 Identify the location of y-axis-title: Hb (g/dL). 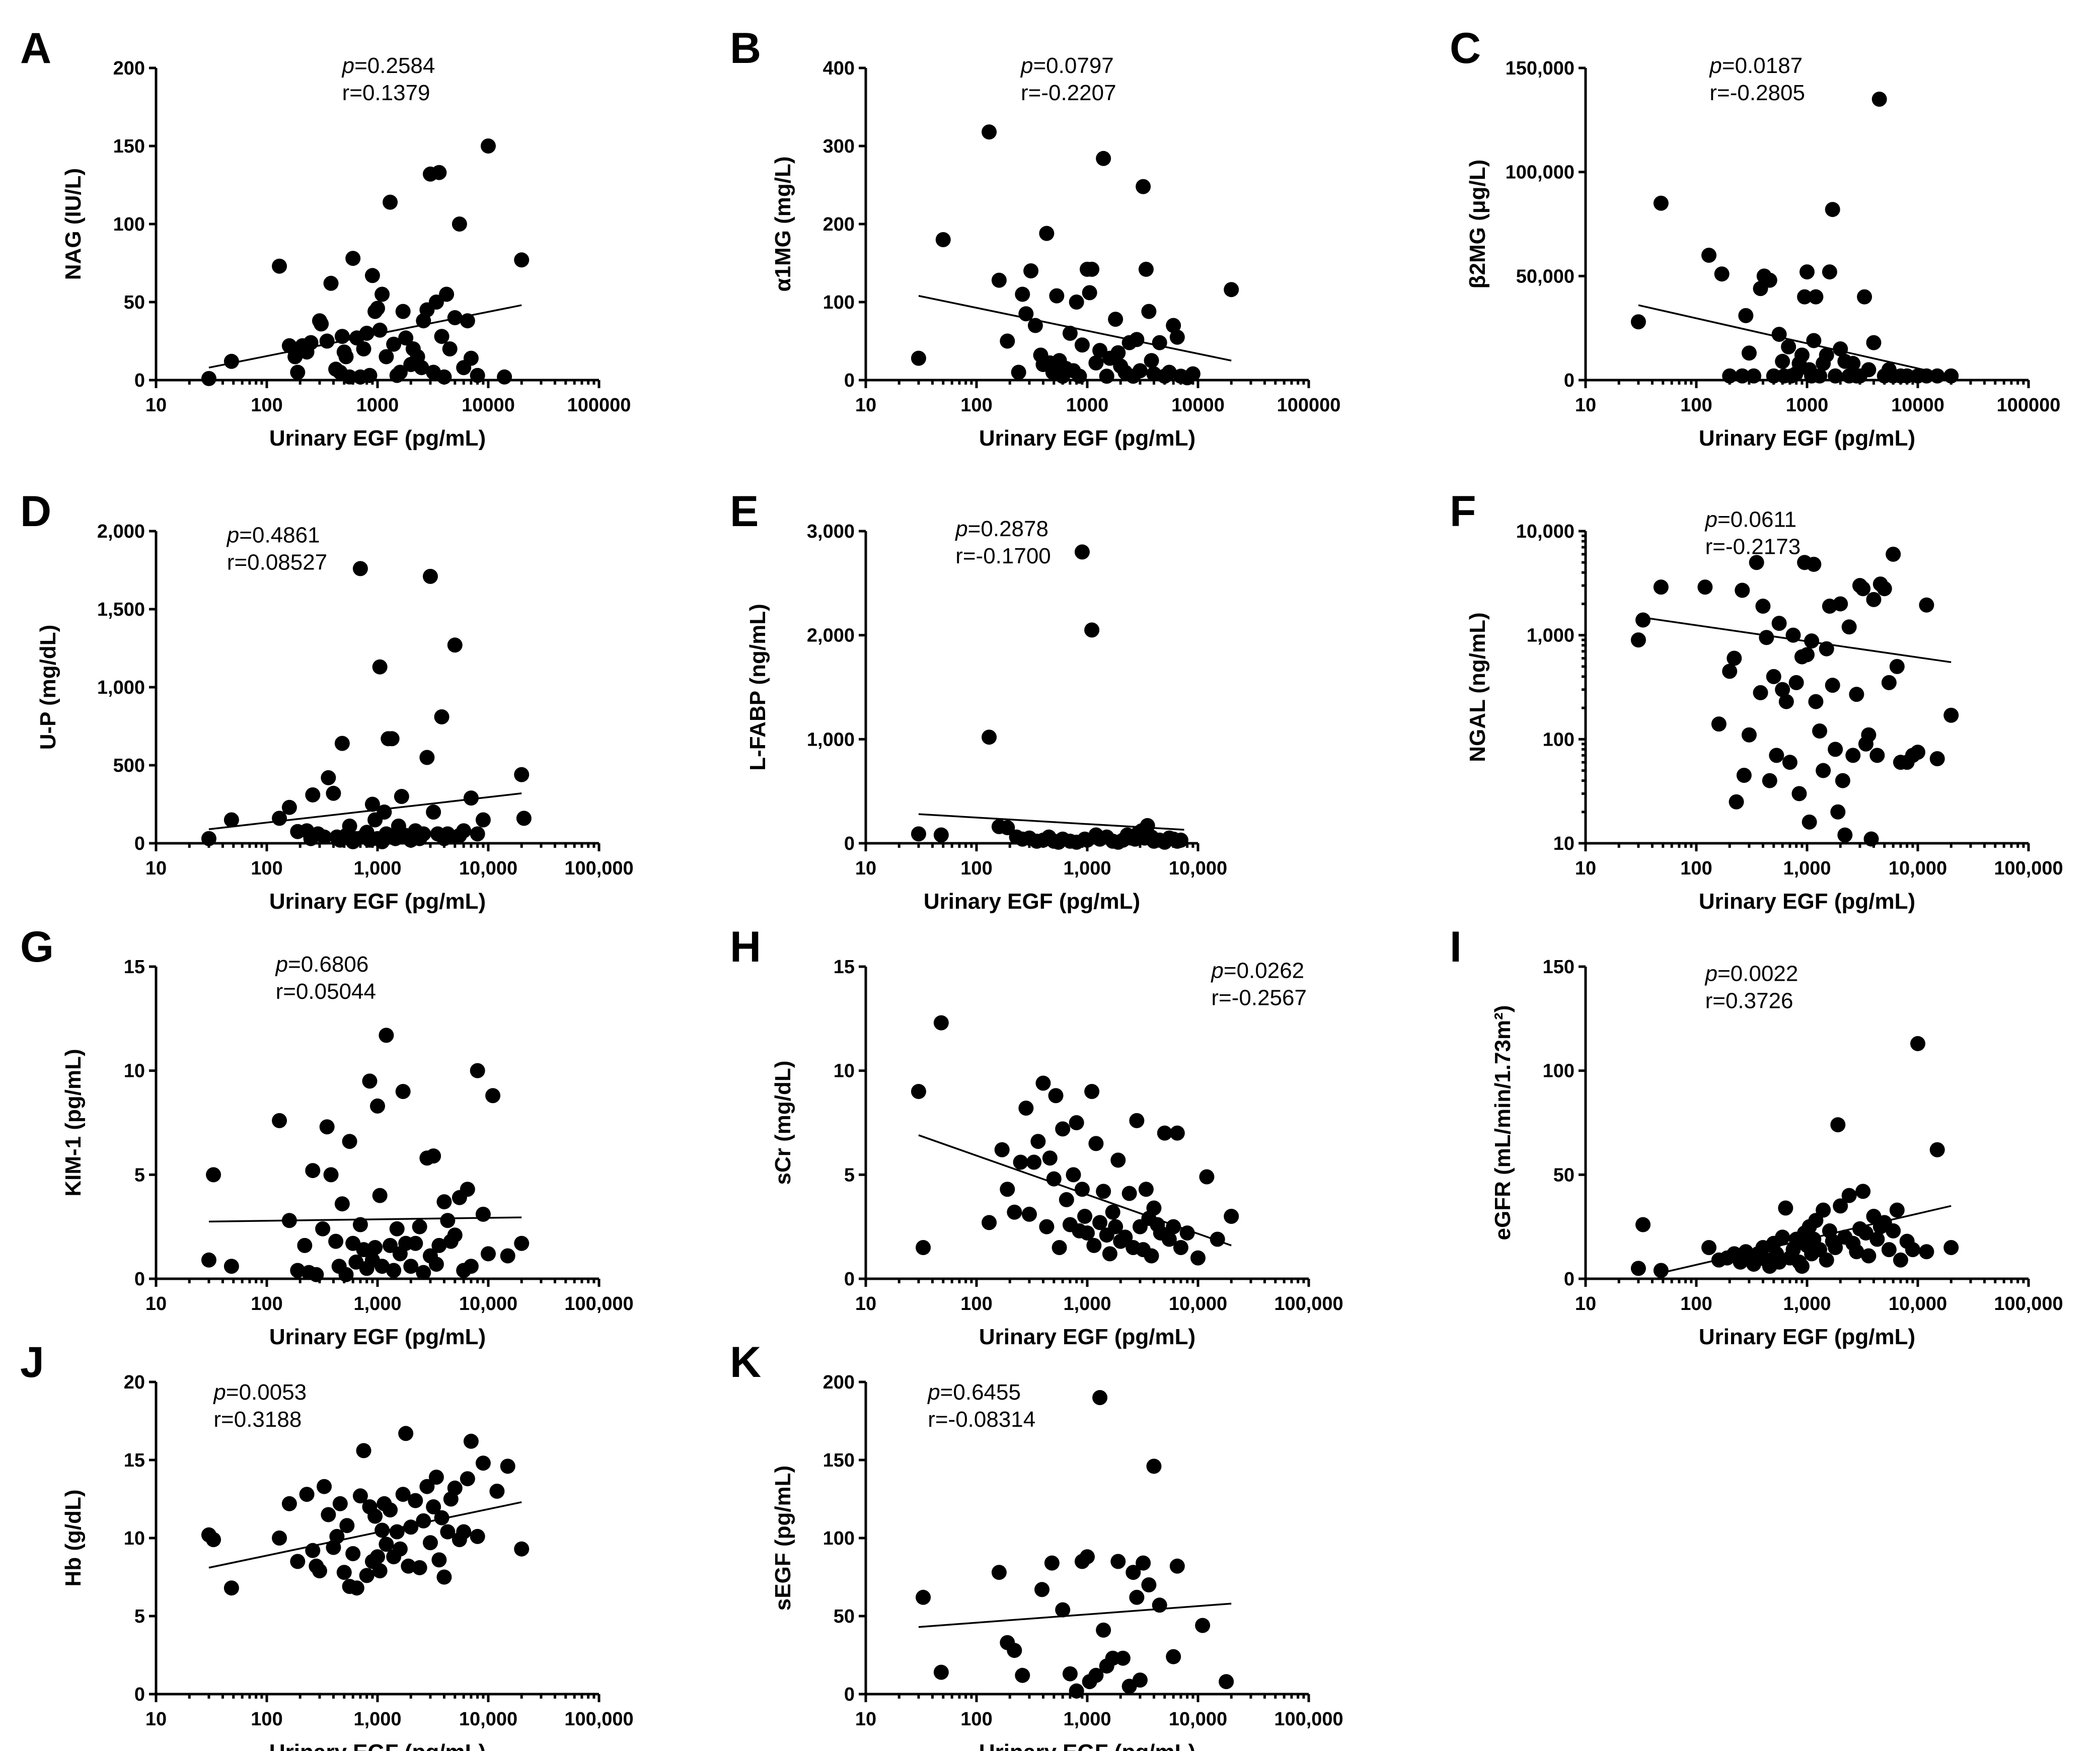
(73, 1537).